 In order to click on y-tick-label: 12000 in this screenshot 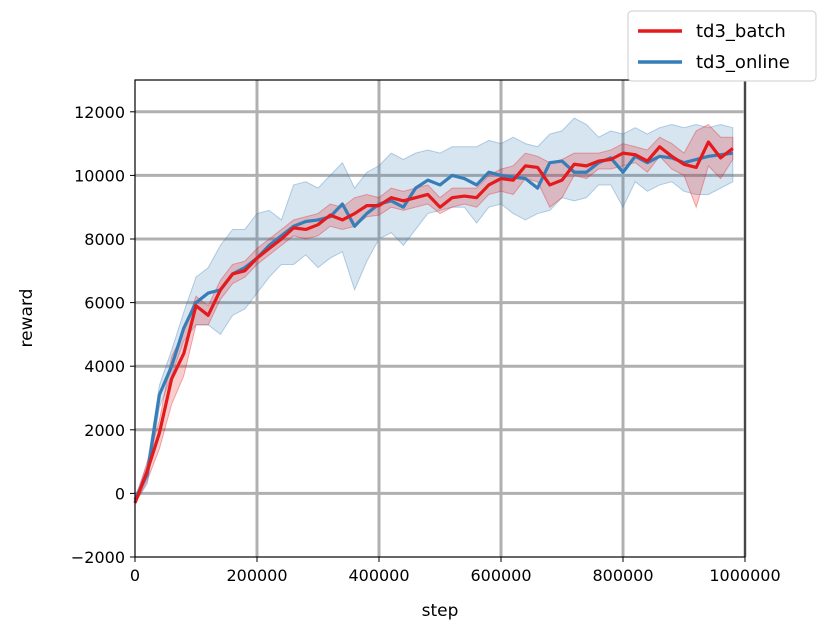, I will do `click(99, 112)`.